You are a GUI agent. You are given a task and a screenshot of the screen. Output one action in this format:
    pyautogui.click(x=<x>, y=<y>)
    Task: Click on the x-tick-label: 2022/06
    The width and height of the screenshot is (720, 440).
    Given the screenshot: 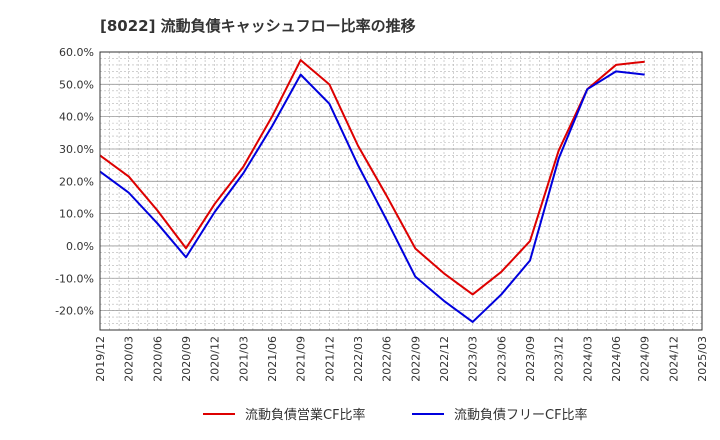 What is the action you would take?
    pyautogui.click(x=387, y=359)
    